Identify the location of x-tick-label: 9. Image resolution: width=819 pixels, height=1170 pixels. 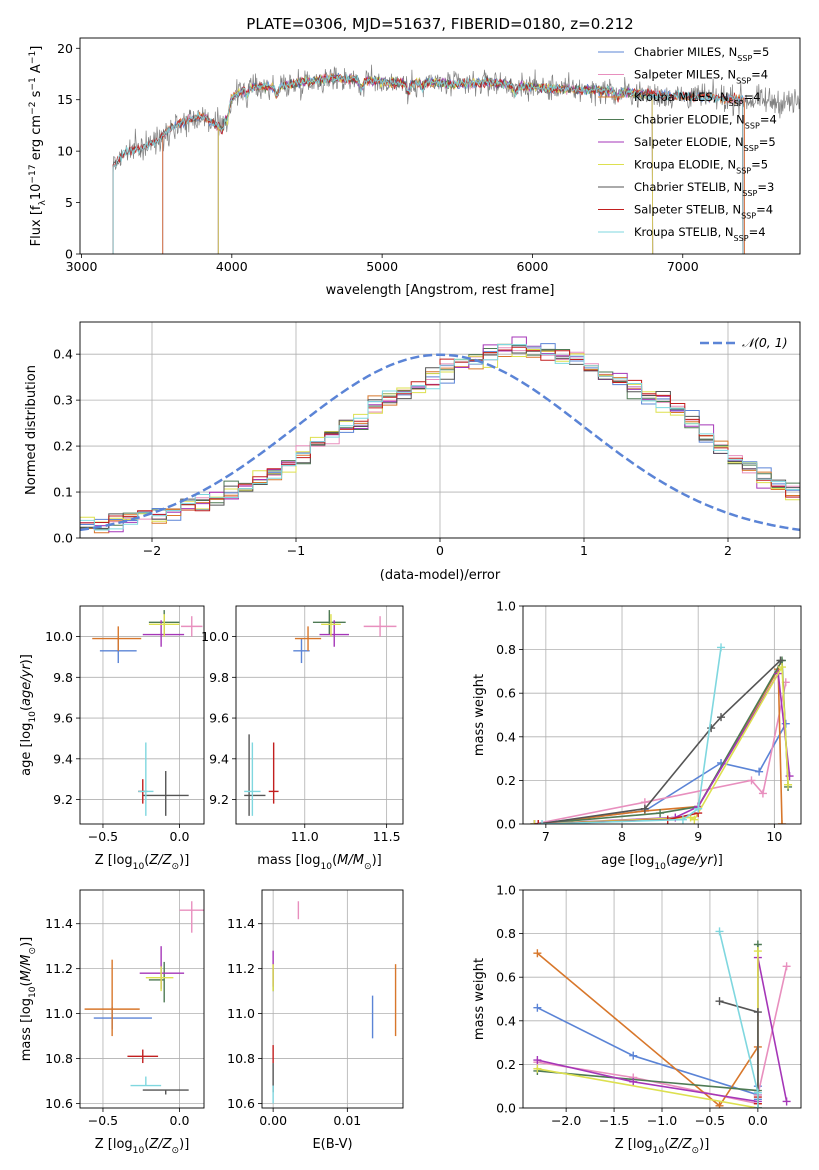
(698, 836).